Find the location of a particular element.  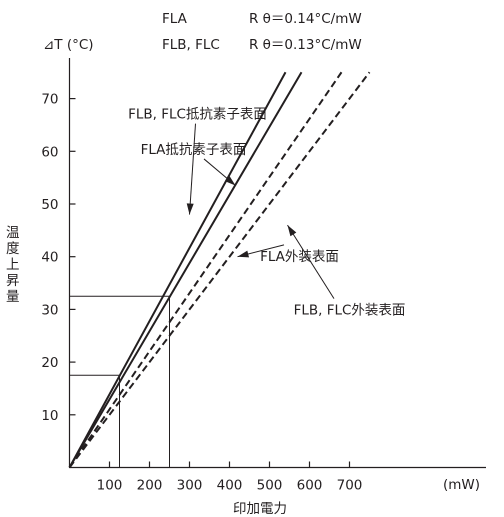

y-axis-title-char: 量 is located at coordinates (13, 297).